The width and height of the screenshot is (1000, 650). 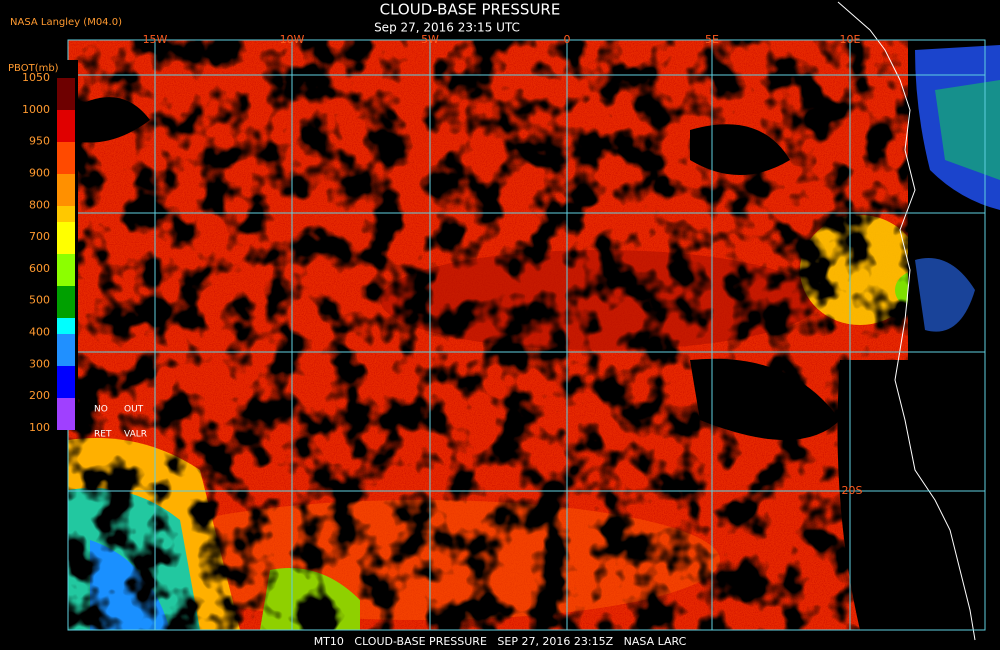 I want to click on legend-label: 500, so click(x=39, y=300).